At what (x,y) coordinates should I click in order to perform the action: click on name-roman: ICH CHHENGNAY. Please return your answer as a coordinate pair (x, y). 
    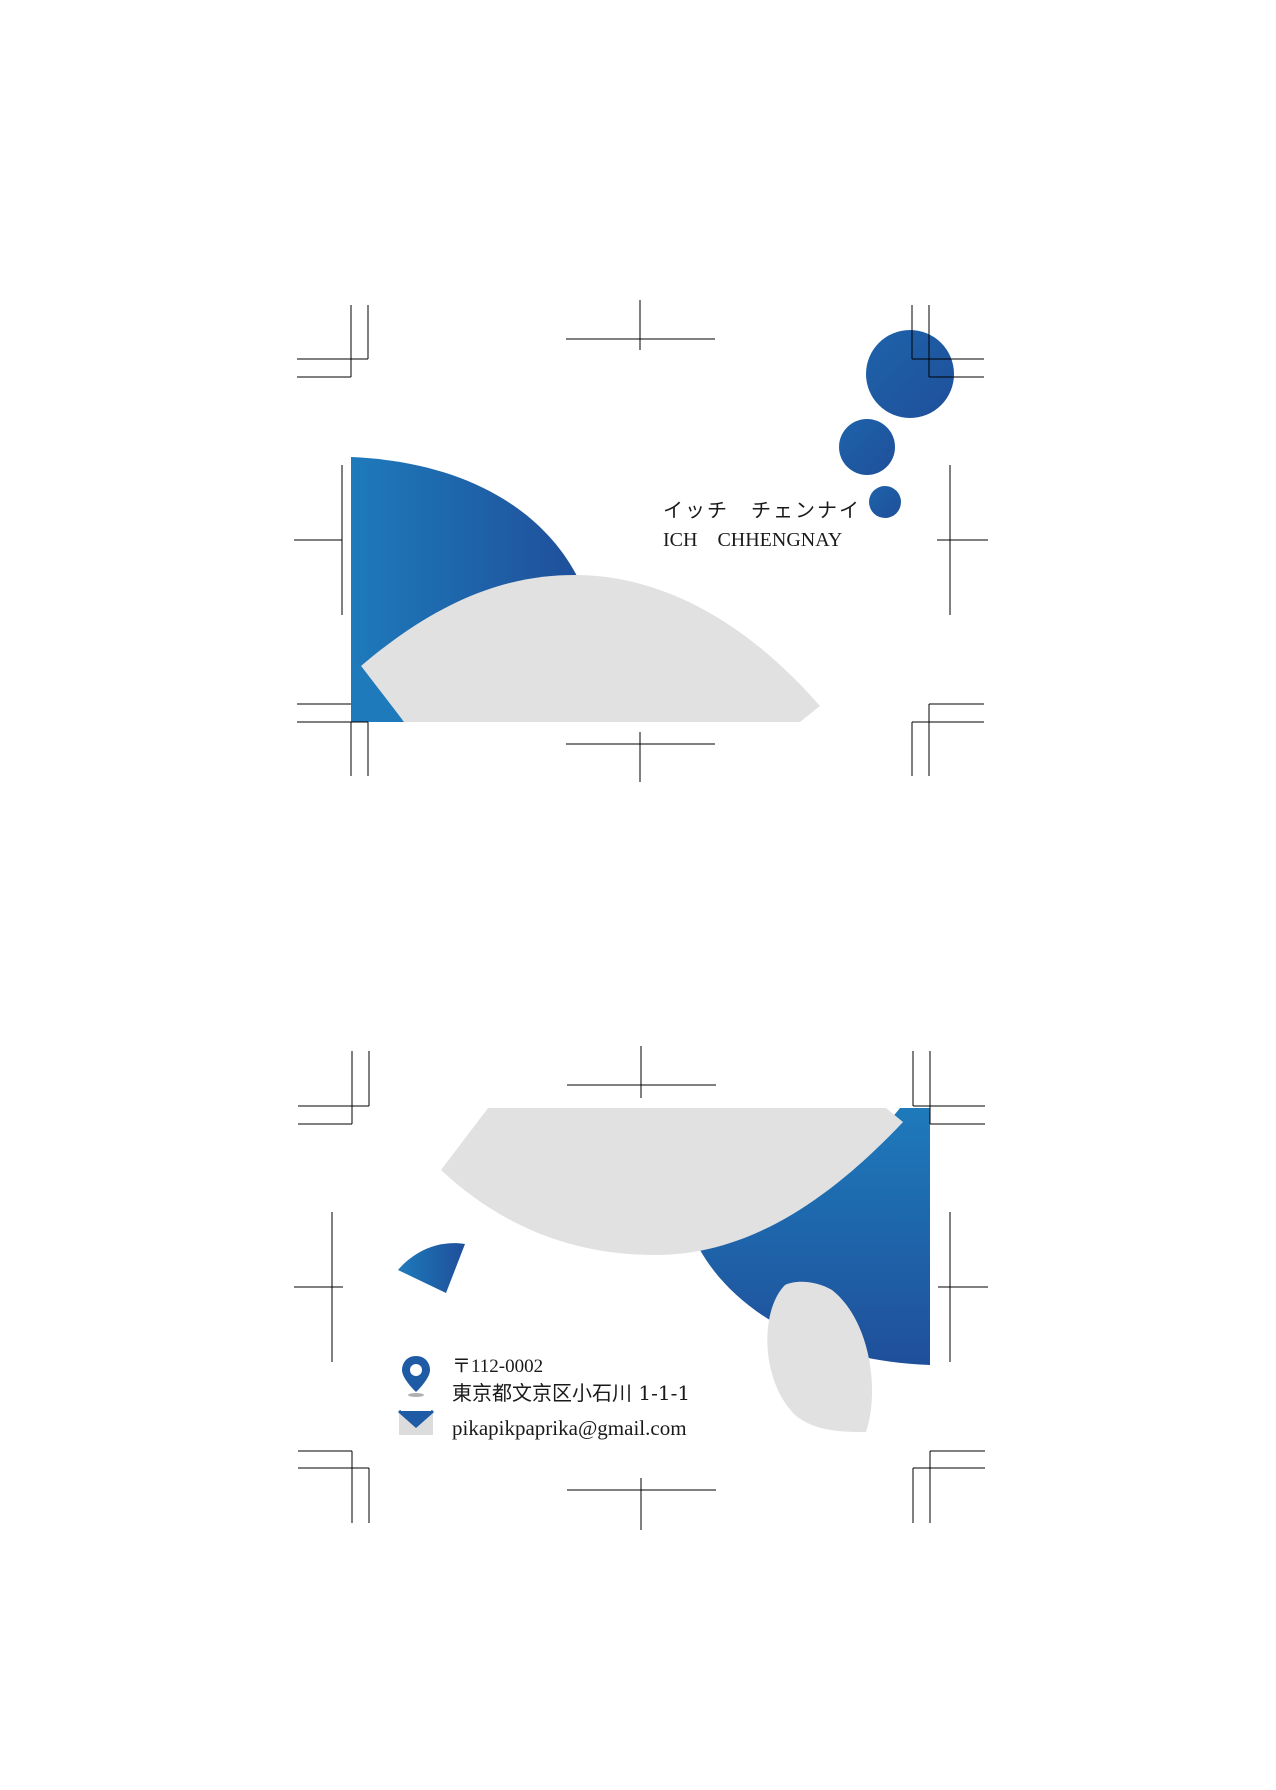
    Looking at the image, I should click on (753, 540).